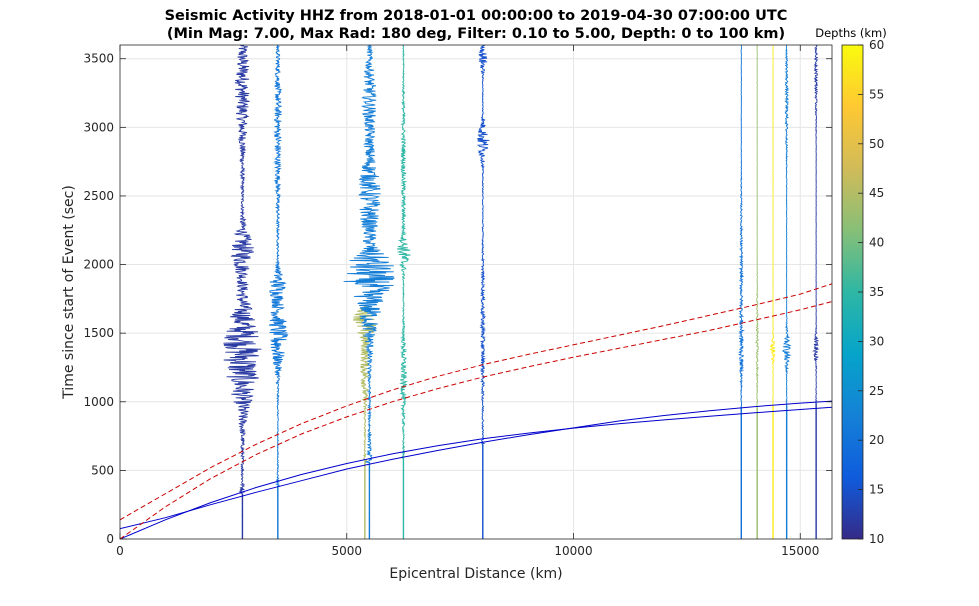 This screenshot has width=979, height=606. Describe the element at coordinates (573, 551) in the screenshot. I see `x-tick-label: 10000` at that location.